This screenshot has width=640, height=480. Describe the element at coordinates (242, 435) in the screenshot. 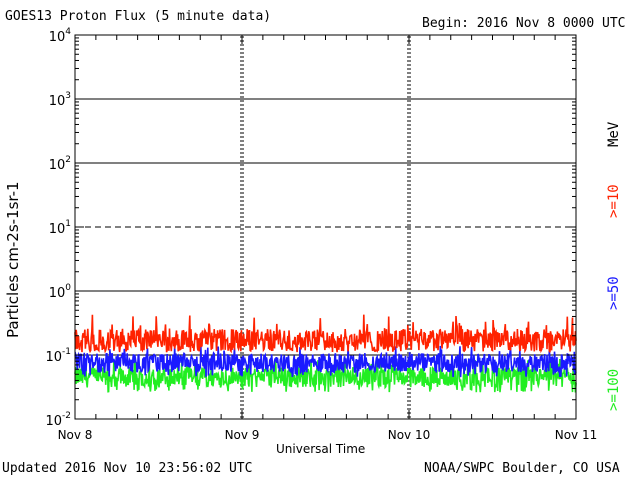

I see `x-tick-label: Nov 9` at that location.